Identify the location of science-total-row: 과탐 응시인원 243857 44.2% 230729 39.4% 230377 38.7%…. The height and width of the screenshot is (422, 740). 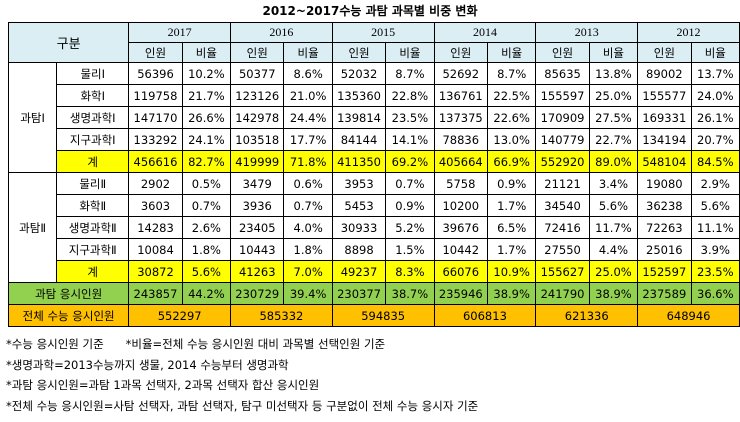
(373, 293).